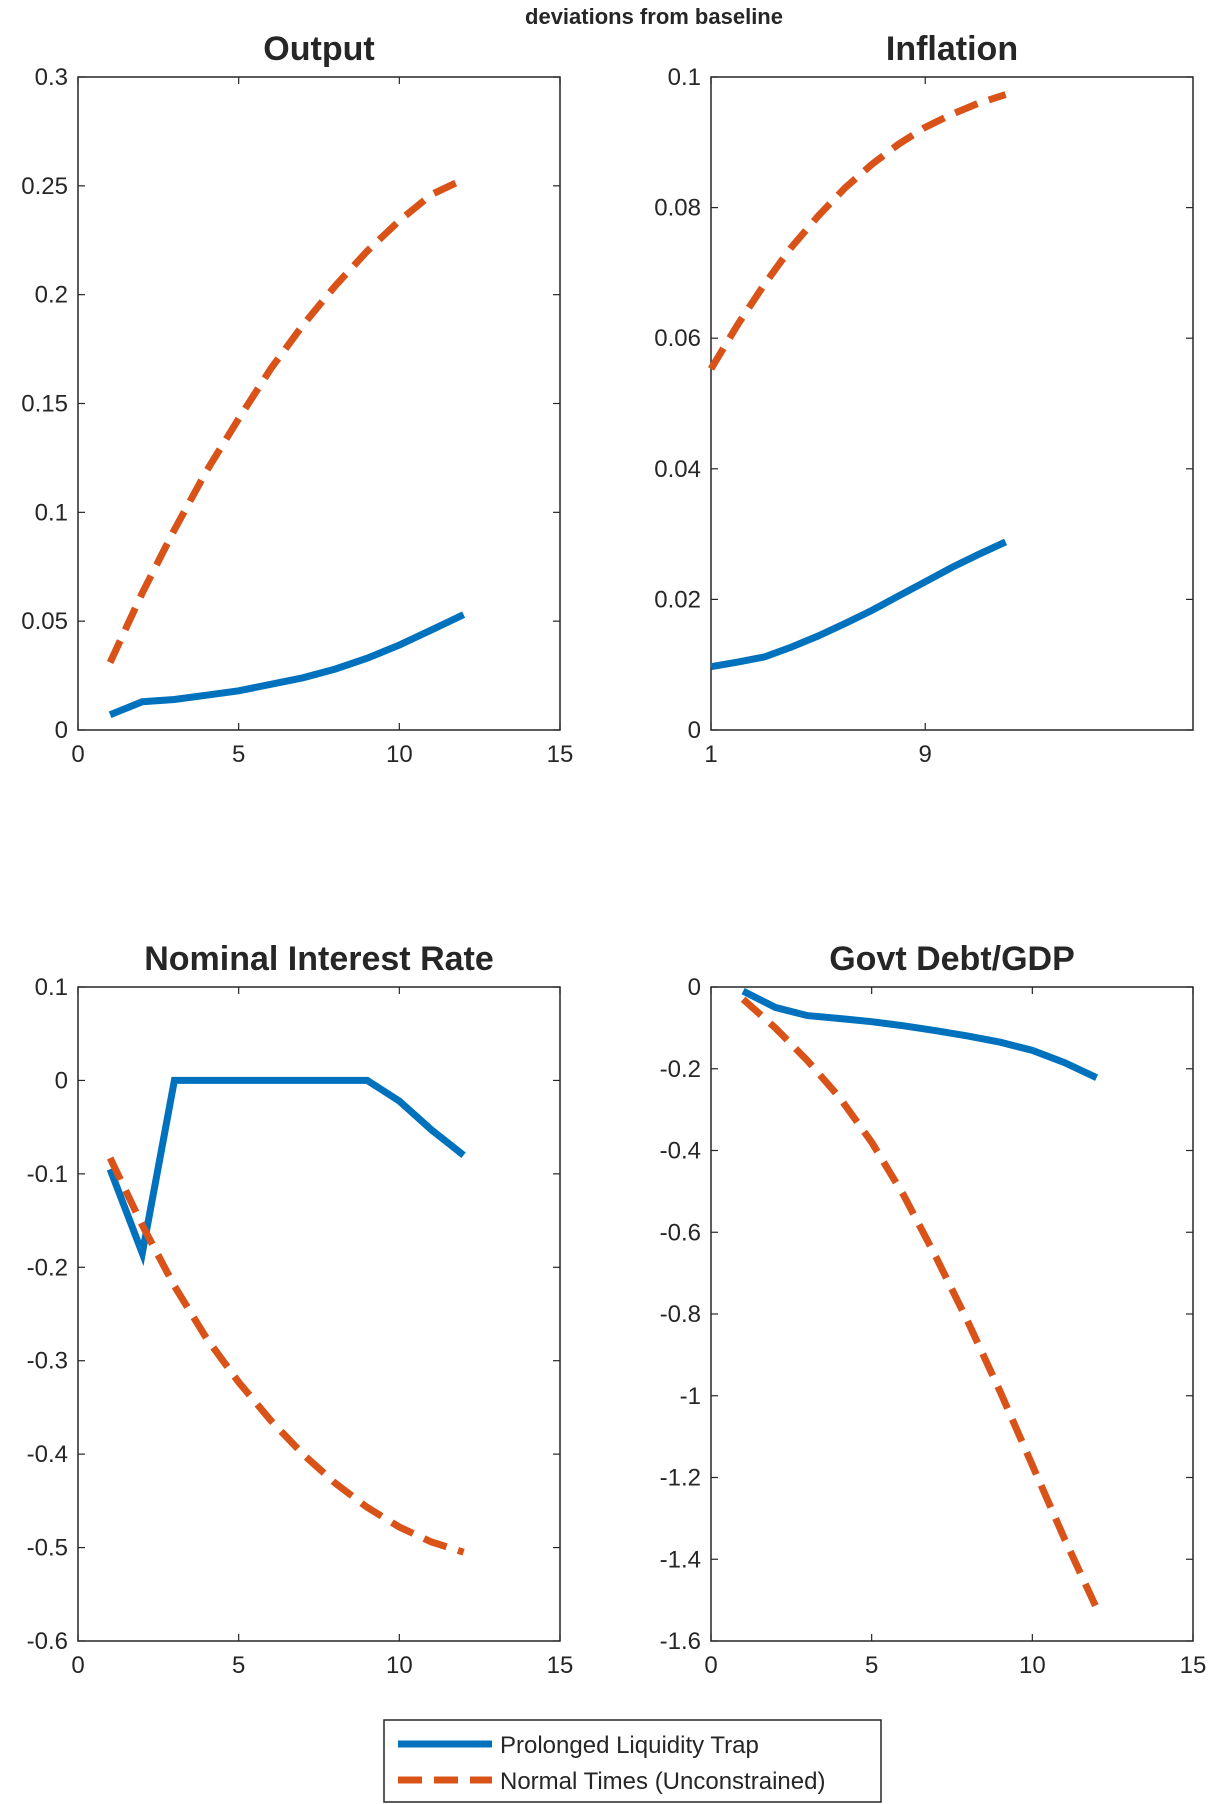 The height and width of the screenshot is (1804, 1213). Describe the element at coordinates (680, 1478) in the screenshot. I see `y-tick-label: -1.2` at that location.